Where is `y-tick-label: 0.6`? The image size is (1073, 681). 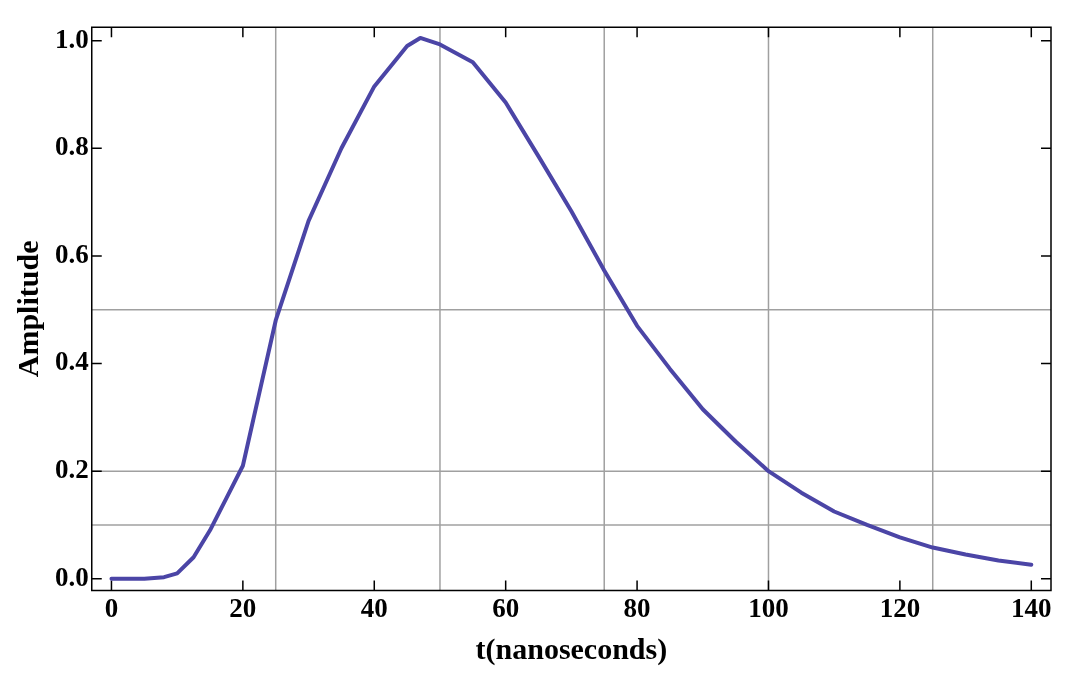 y-tick-label: 0.6 is located at coordinates (72, 253).